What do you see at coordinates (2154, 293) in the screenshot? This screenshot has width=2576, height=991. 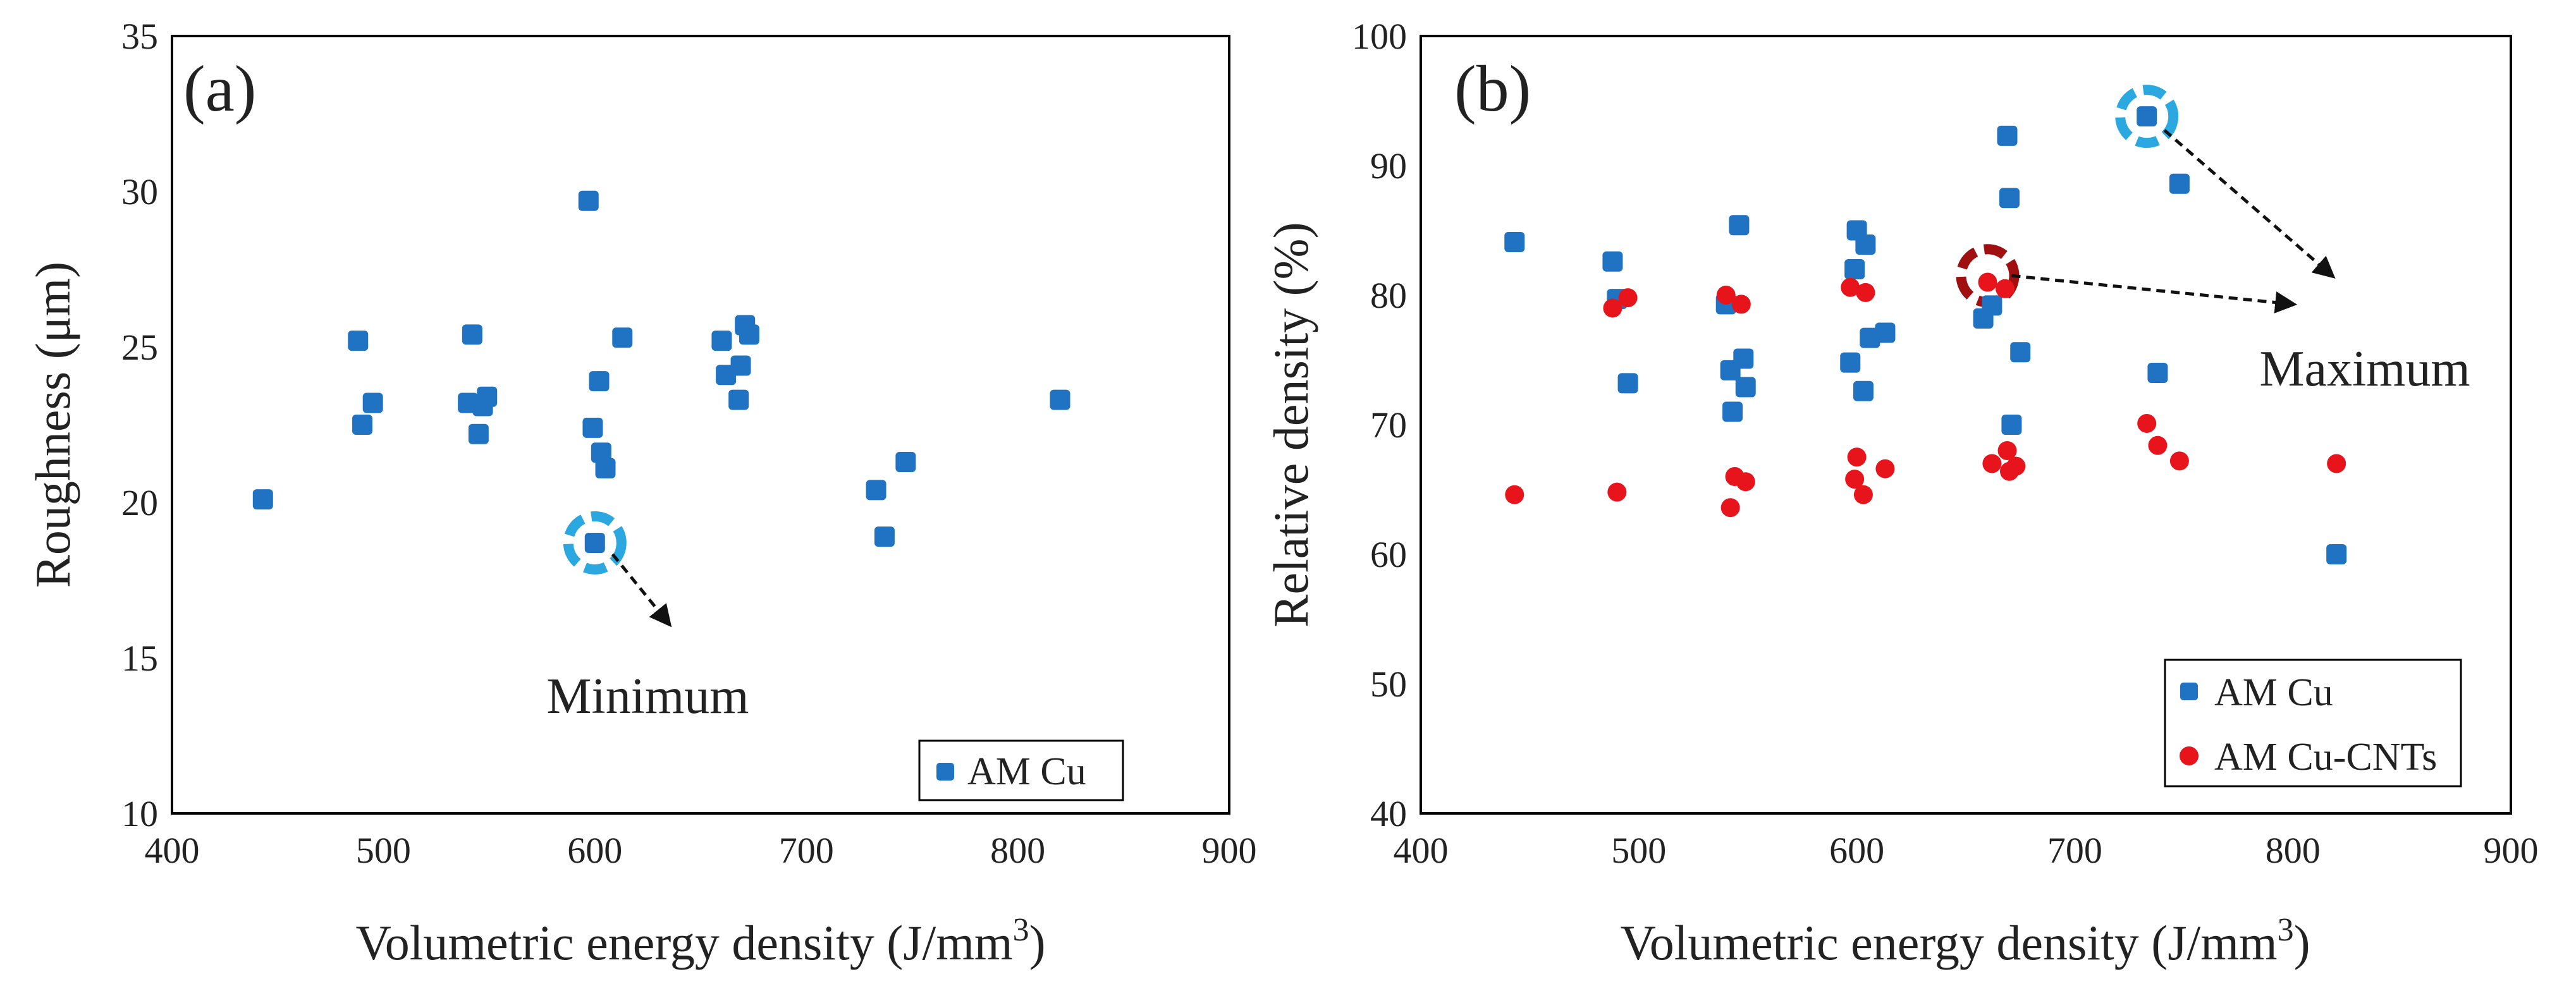 I see `annotation-arrow` at bounding box center [2154, 293].